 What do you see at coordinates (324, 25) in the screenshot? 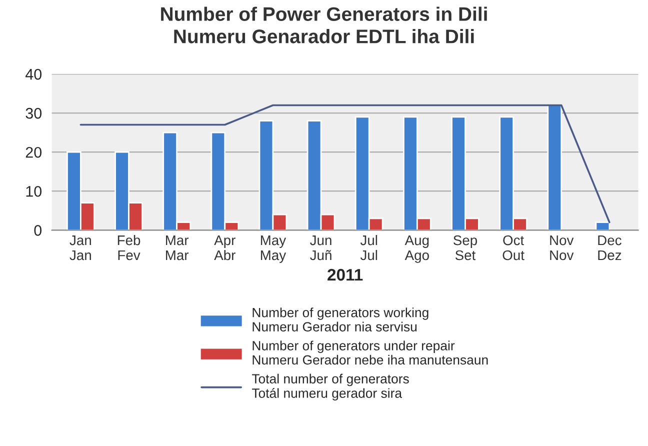
I see `chart-title: Number of Power Generators in Dili Numeru Genarador EDTL iha Dili` at bounding box center [324, 25].